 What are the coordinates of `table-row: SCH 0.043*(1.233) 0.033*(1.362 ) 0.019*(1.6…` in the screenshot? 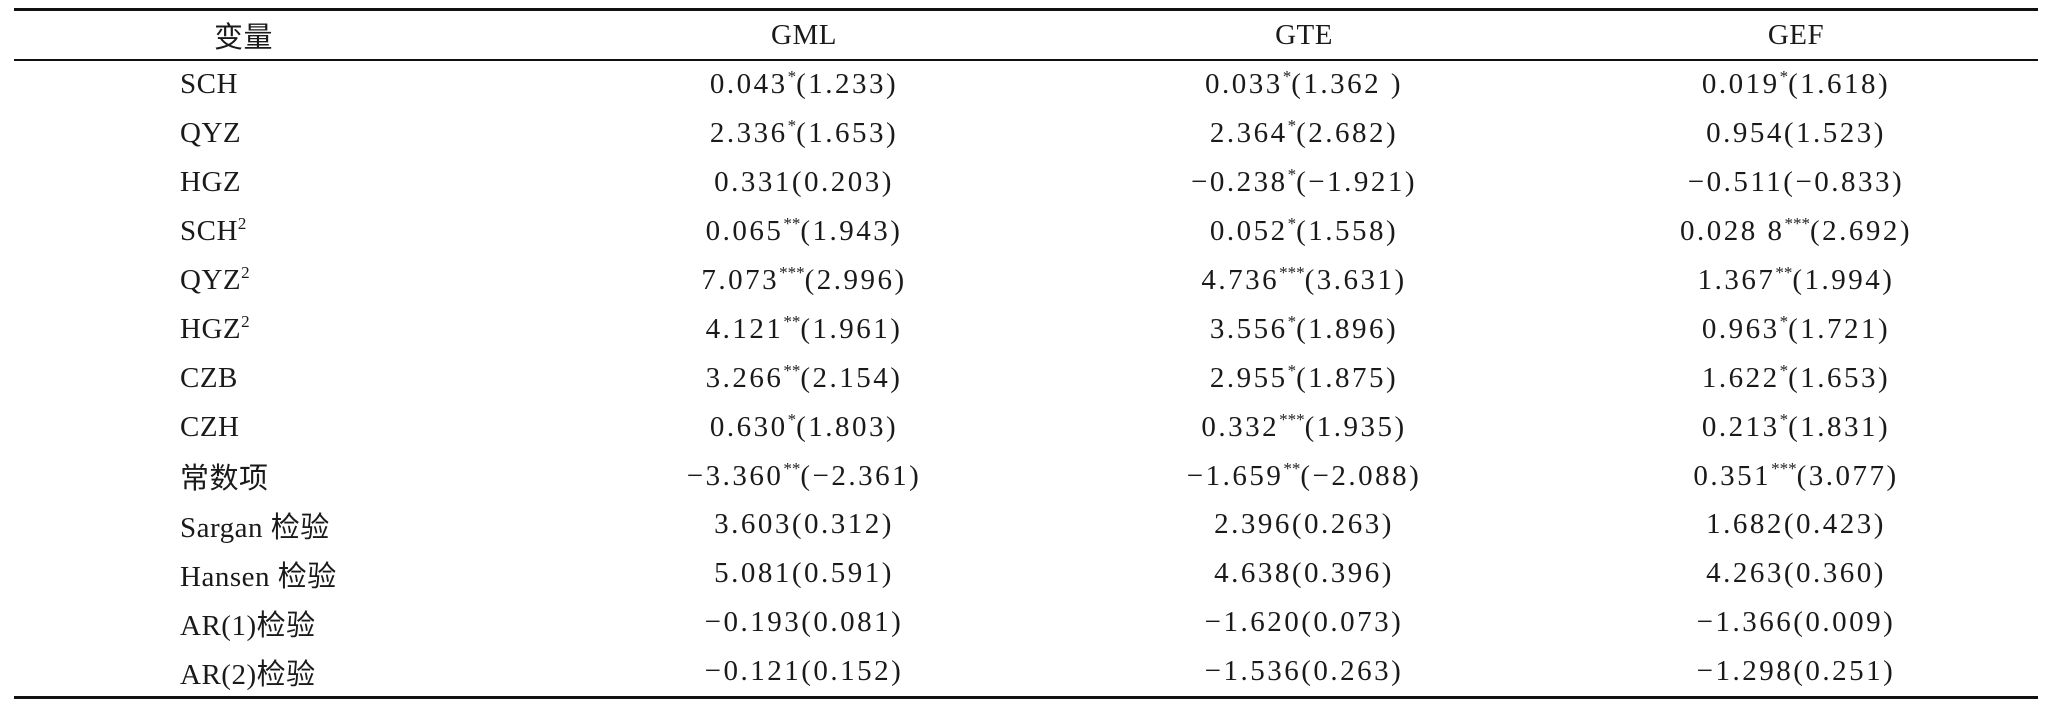 It's located at (1026, 85).